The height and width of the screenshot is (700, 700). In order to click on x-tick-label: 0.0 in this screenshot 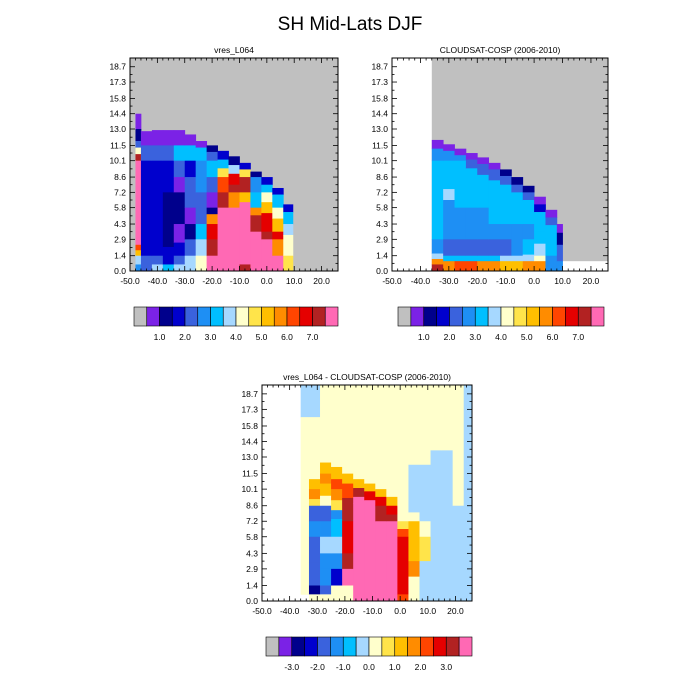, I will do `click(400, 611)`.